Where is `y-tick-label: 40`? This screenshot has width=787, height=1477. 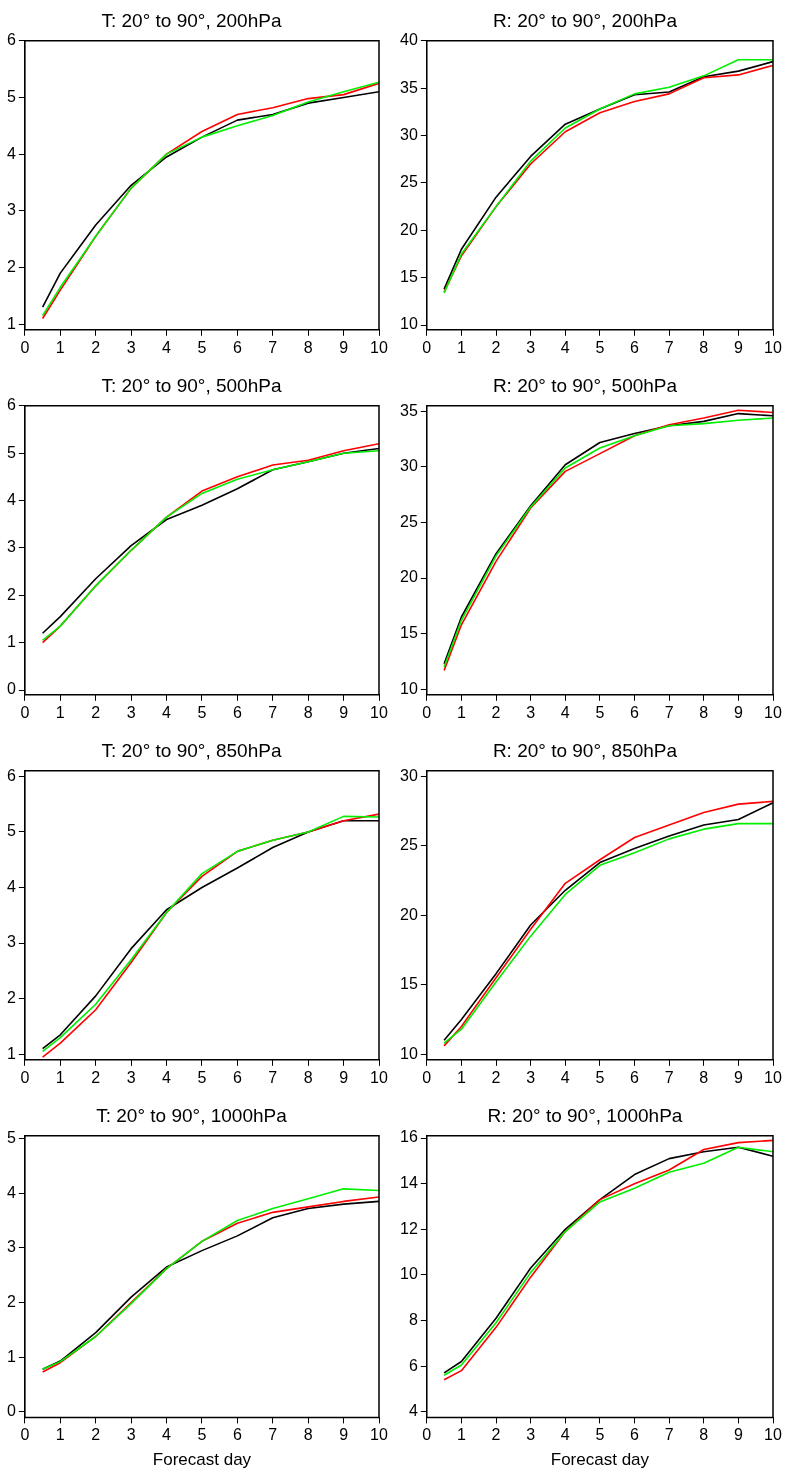
y-tick-label: 40 is located at coordinates (409, 40).